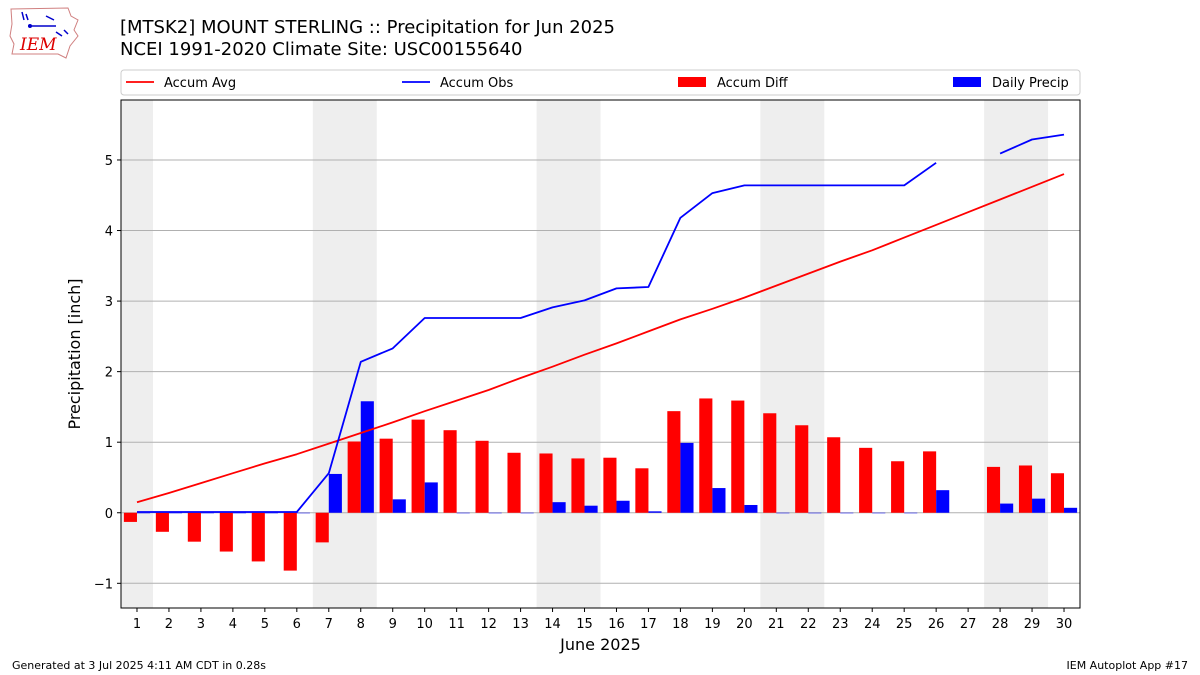 This screenshot has width=1200, height=675. Describe the element at coordinates (680, 624) in the screenshot. I see `x-tick-label: 18` at that location.